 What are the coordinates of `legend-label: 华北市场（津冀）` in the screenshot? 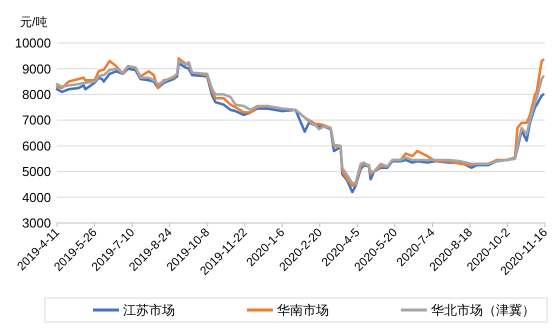 It's located at (482, 310).